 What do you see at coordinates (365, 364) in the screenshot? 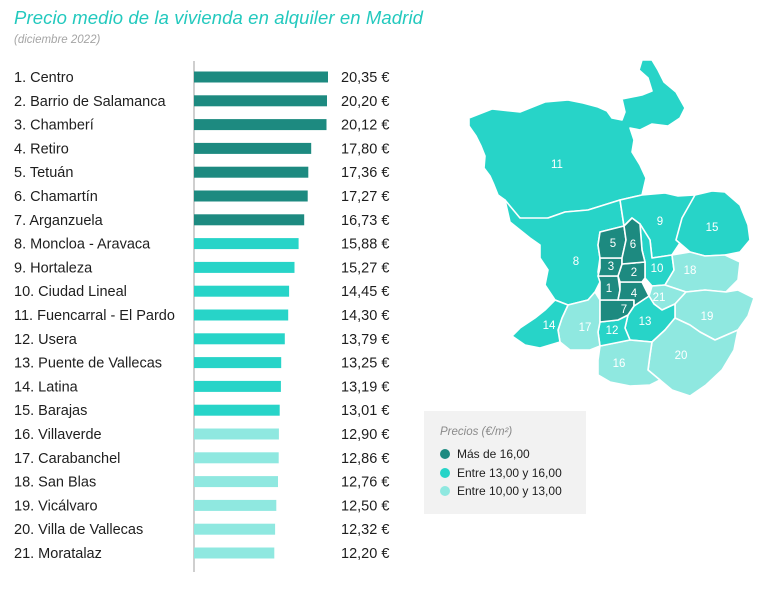
I see `value-label: 13,25 €` at bounding box center [365, 364].